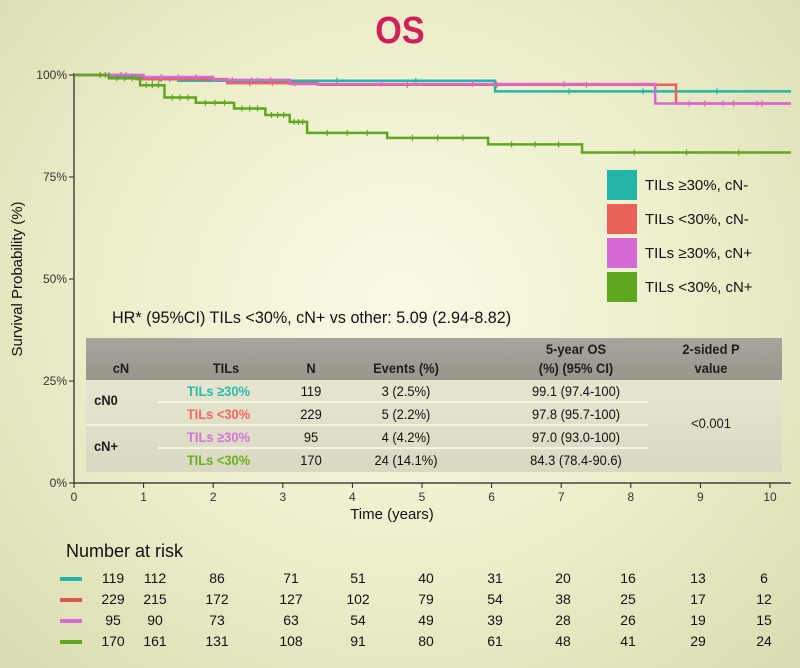 This screenshot has width=800, height=668. I want to click on risk-count: 119, so click(113, 578).